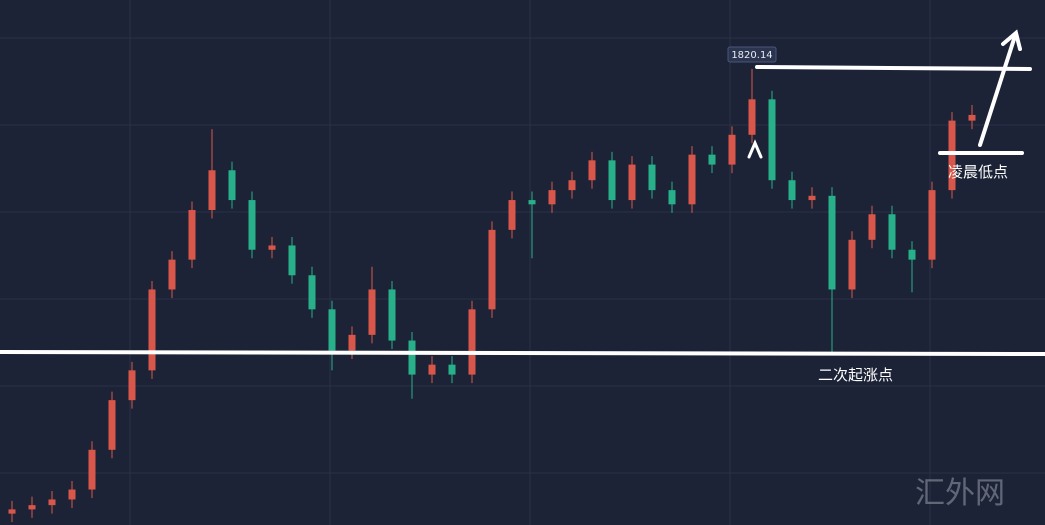 This screenshot has width=1045, height=525. Describe the element at coordinates (893, 68) in the screenshot. I see `high-line` at that location.